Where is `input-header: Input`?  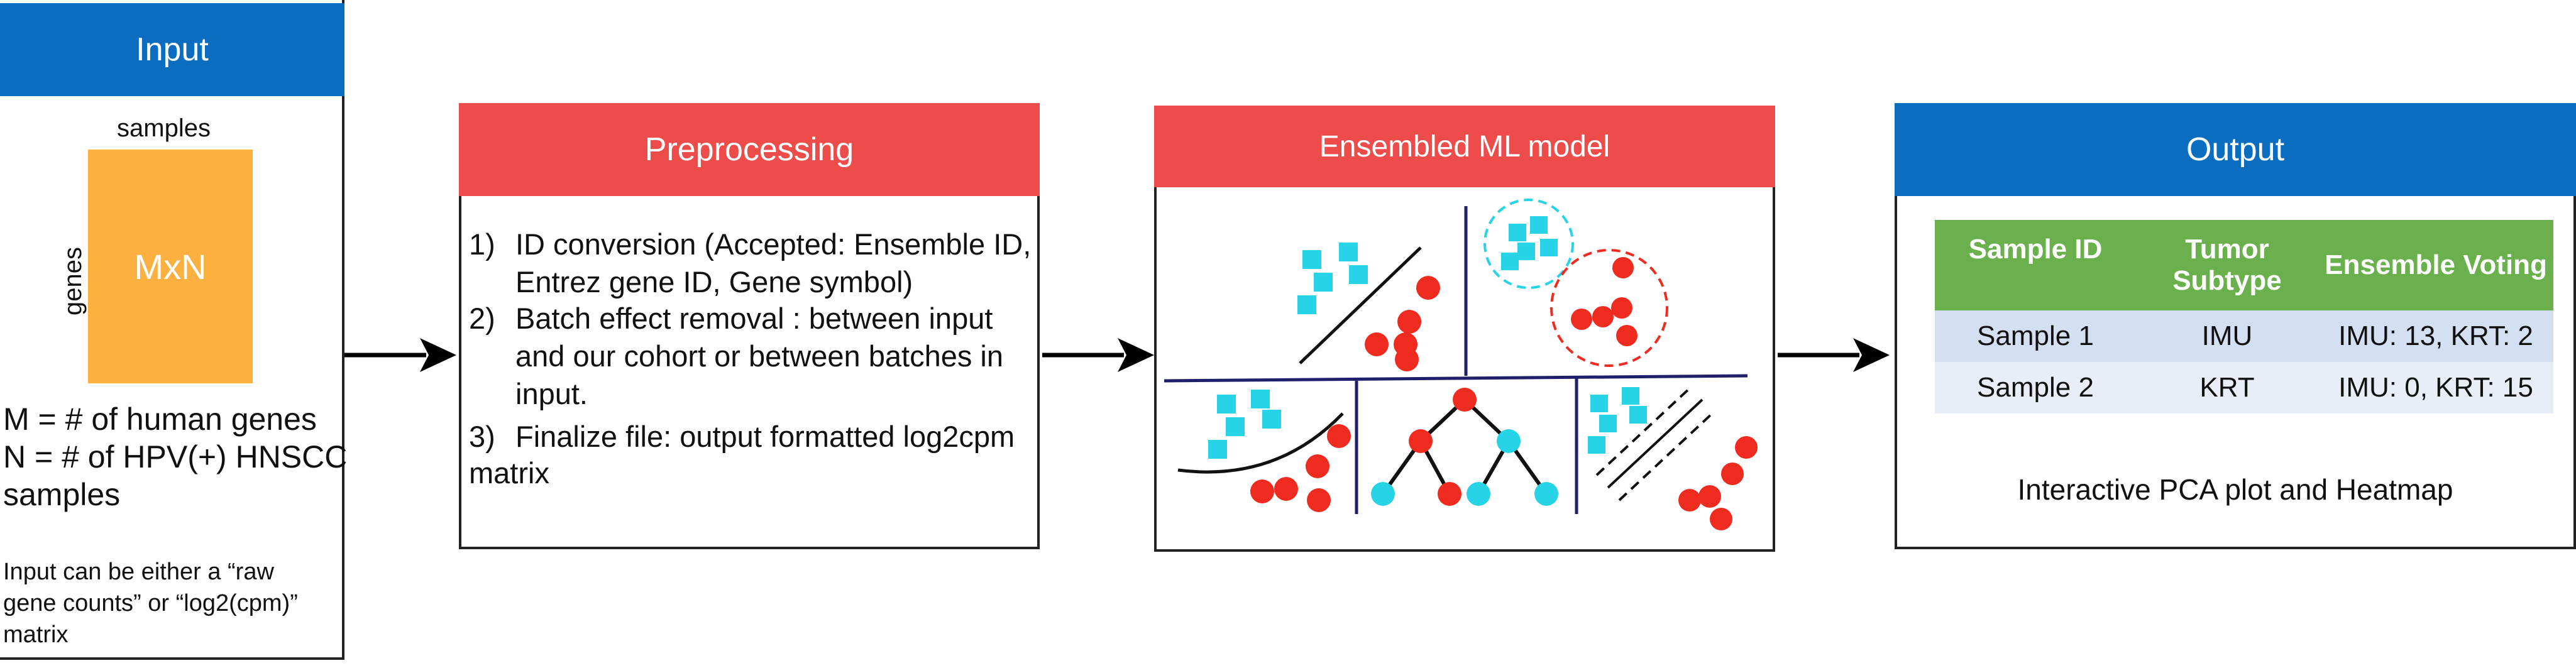
input-header: Input is located at coordinates (172, 49).